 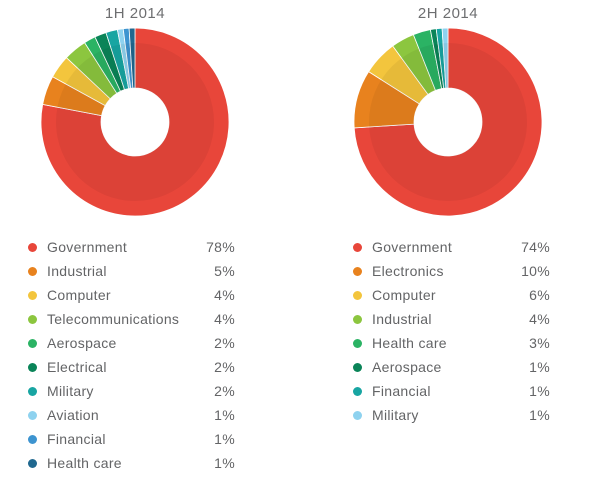 I want to click on legend-item: Government 78%, so click(x=131, y=247).